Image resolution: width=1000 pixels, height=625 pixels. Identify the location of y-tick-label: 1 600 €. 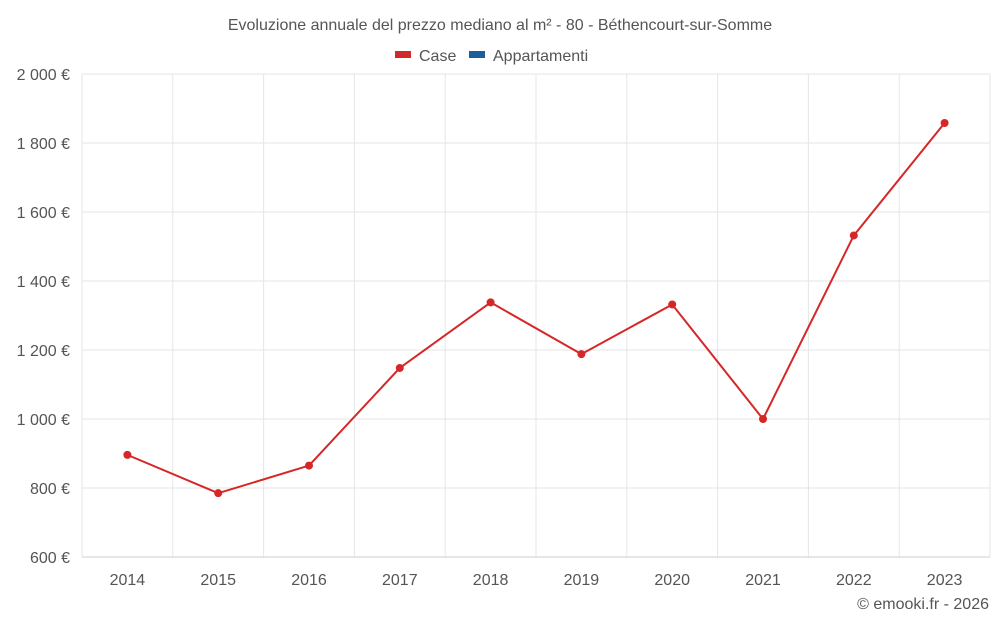
(43, 213).